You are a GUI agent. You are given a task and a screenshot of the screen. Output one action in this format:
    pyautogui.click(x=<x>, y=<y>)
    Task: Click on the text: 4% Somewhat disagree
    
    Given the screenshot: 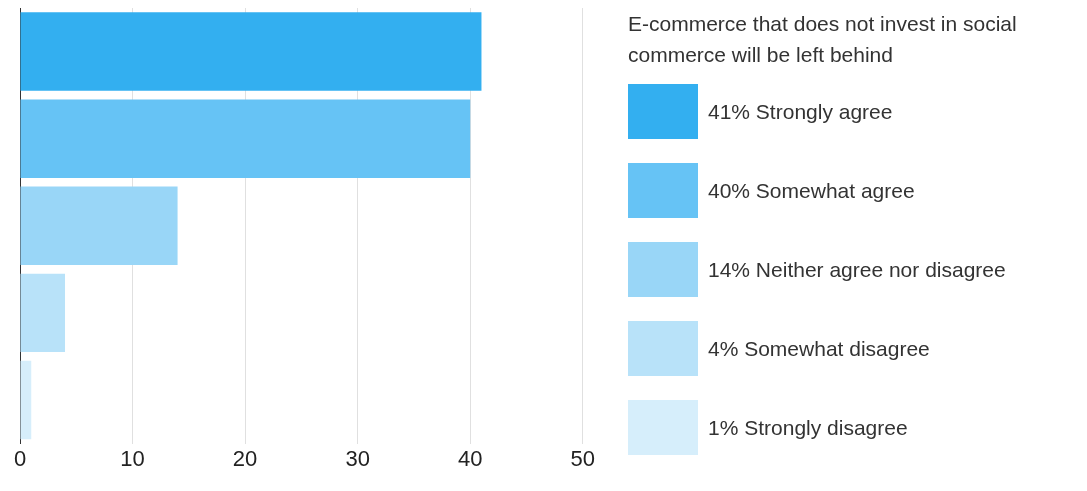 What is the action you would take?
    pyautogui.click(x=819, y=348)
    